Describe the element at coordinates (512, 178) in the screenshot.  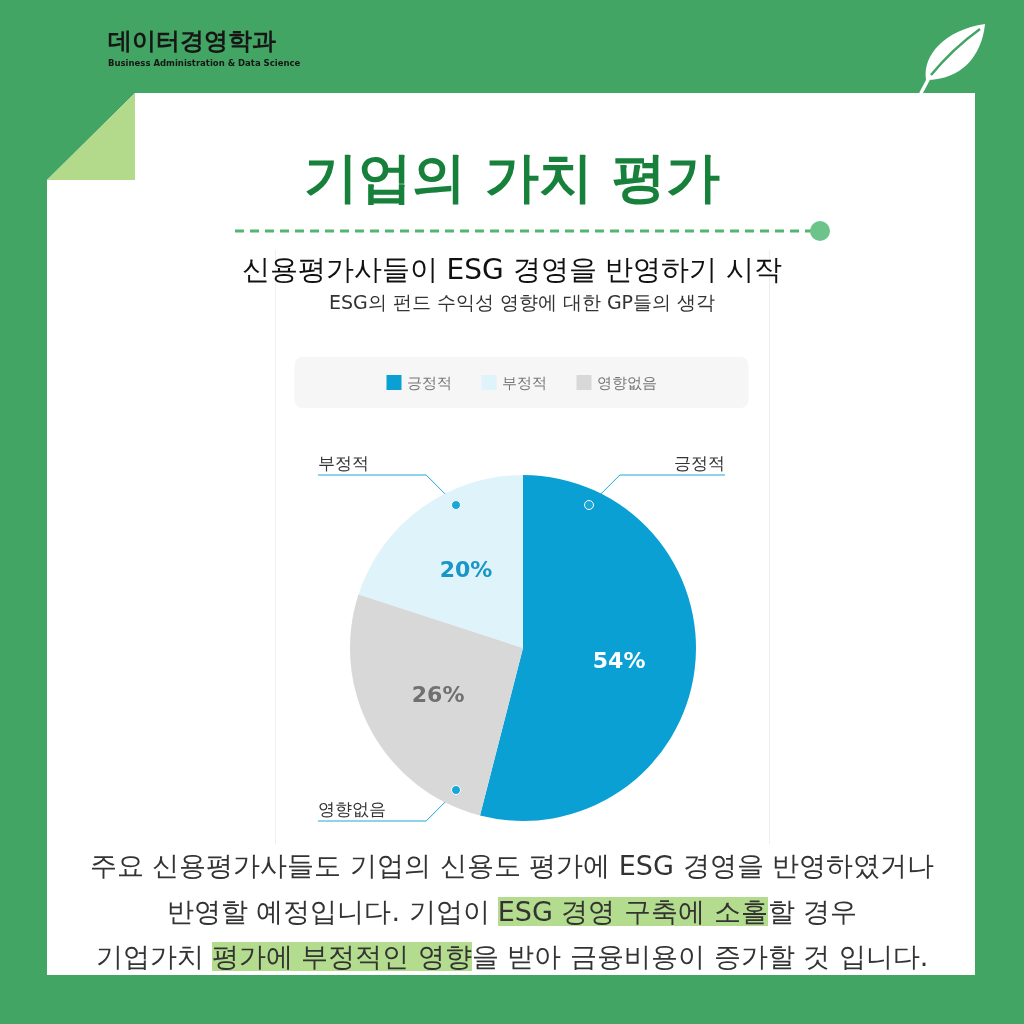
I see `chart-title: 기업의 가치 평가` at that location.